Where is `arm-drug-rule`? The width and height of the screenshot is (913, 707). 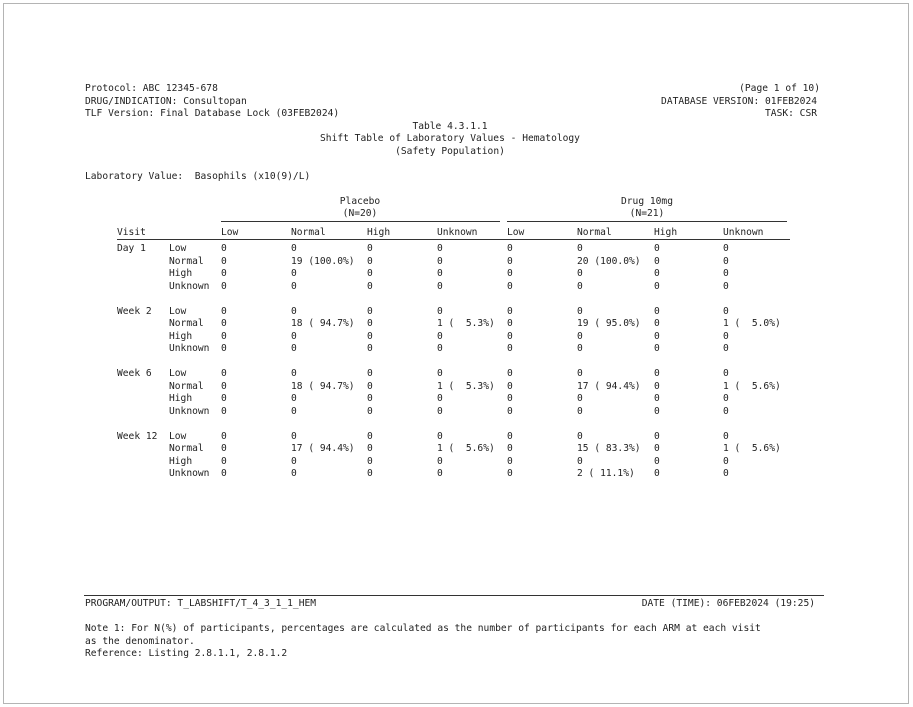 arm-drug-rule is located at coordinates (647, 221).